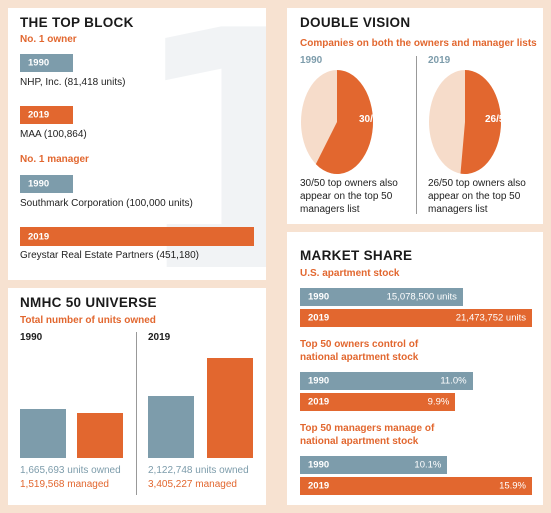 The width and height of the screenshot is (551, 513). Describe the element at coordinates (31, 337) in the screenshot. I see `universe-left-year: 1990` at that location.